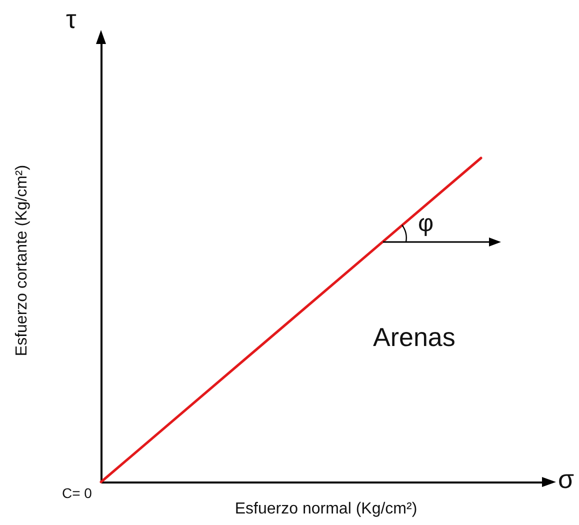 This screenshot has width=579, height=525. I want to click on y-axis-title: Esfuerzo cortante (Kg/cm²), so click(22, 260).